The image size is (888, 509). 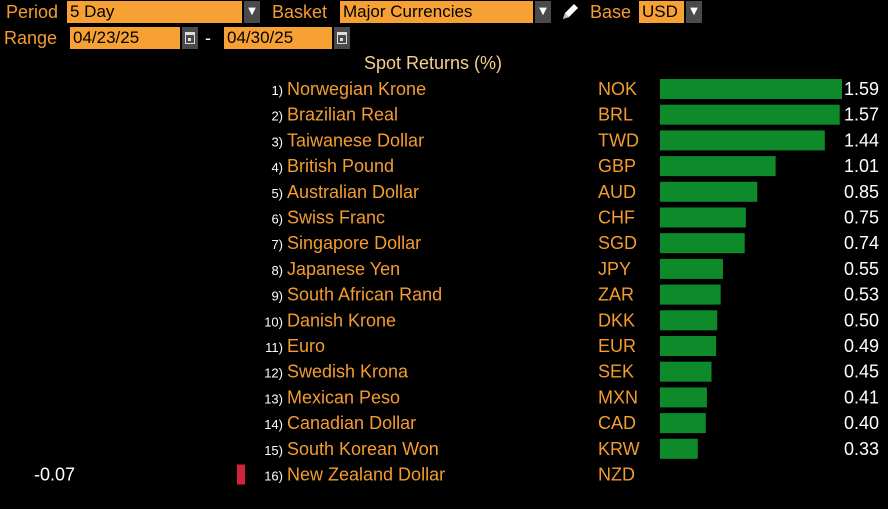 I want to click on currency-code: BRL, so click(x=615, y=115).